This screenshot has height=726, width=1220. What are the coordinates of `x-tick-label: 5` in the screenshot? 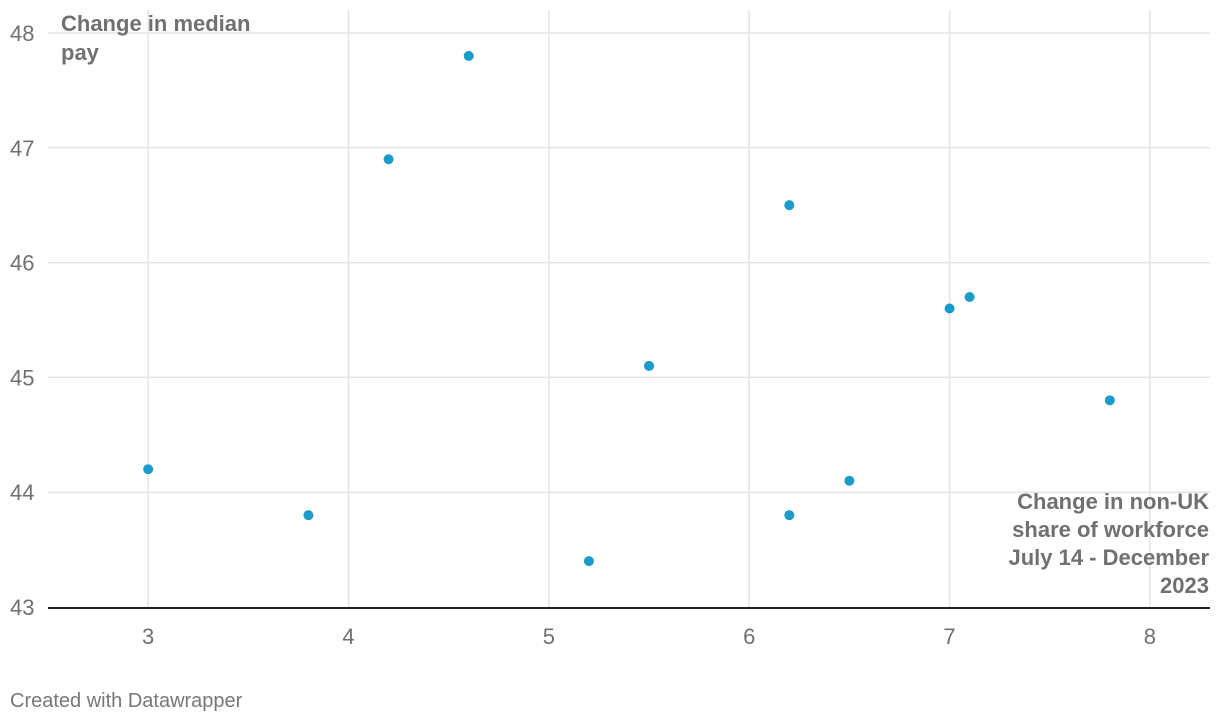 It's located at (549, 636).